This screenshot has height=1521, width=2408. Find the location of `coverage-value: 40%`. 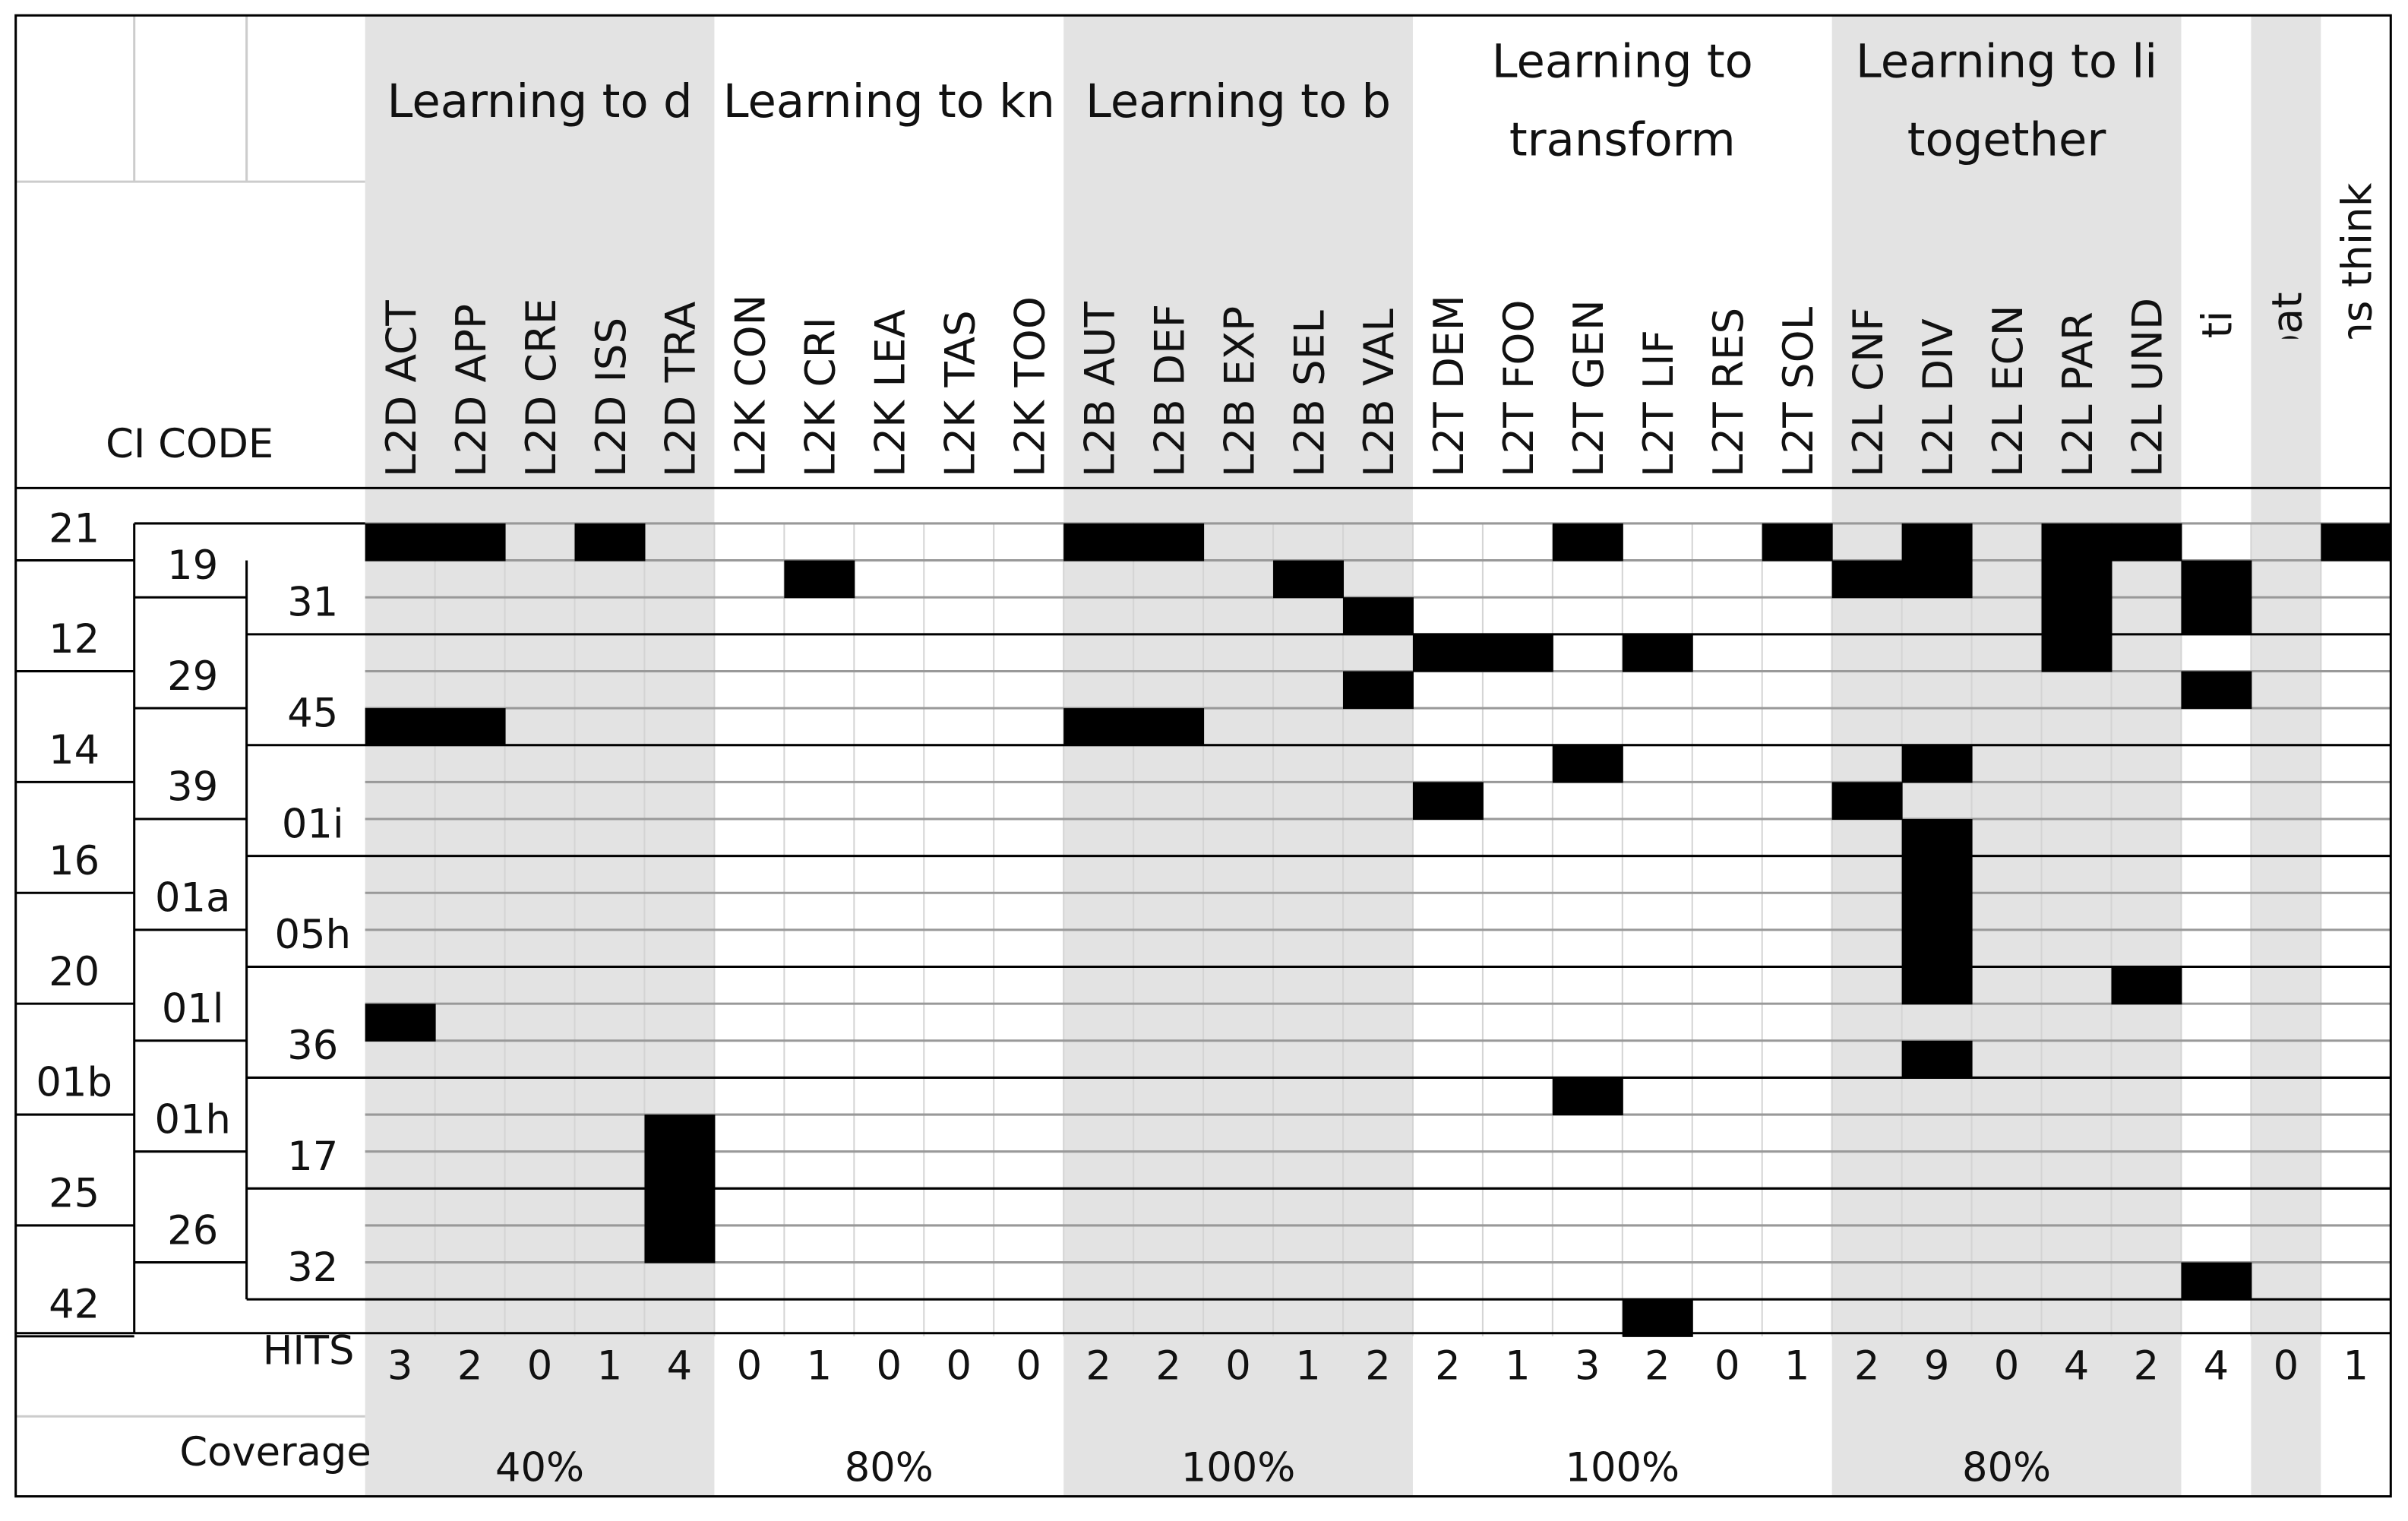

coverage-value: 40% is located at coordinates (539, 1467).